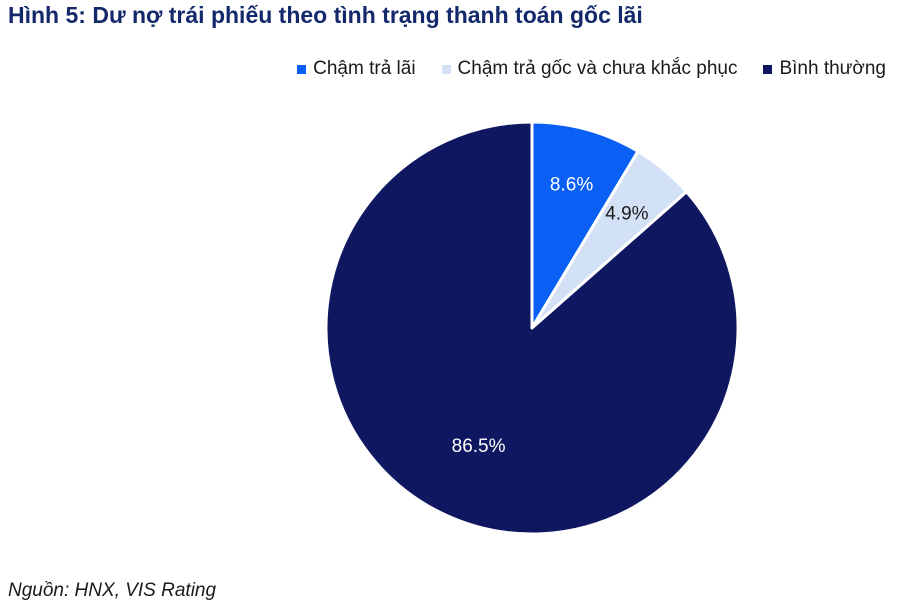 Image resolution: width=900 pixels, height=612 pixels. I want to click on legend-item-cham-tra-goc: Chậm trả gốc và chưa khắc phục, so click(589, 69).